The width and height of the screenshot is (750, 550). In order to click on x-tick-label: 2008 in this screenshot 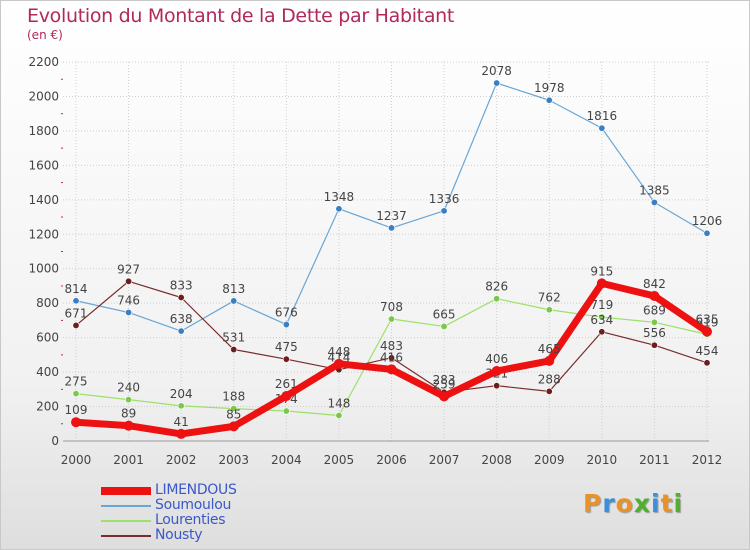, I will do `click(496, 460)`.